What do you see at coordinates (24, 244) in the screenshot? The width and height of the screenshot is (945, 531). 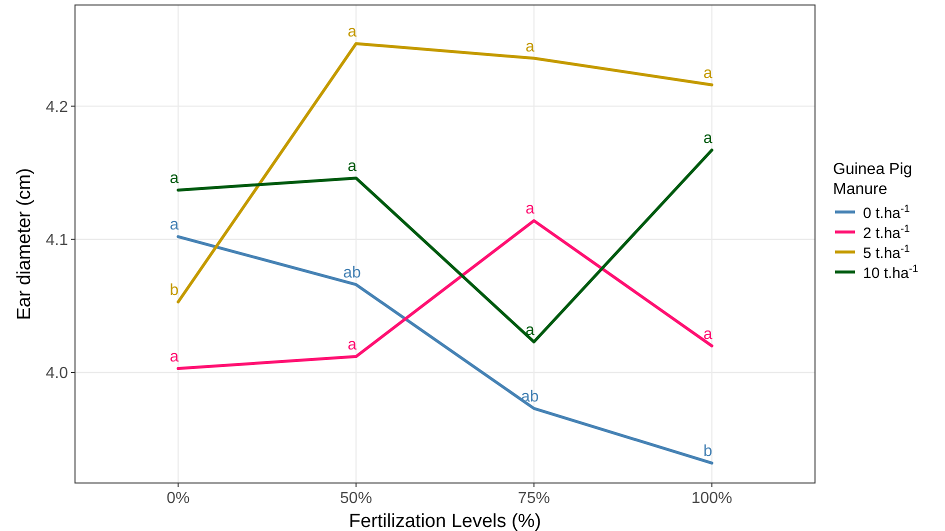 I see `y-axis-title: Ear diameter (cm)` at bounding box center [24, 244].